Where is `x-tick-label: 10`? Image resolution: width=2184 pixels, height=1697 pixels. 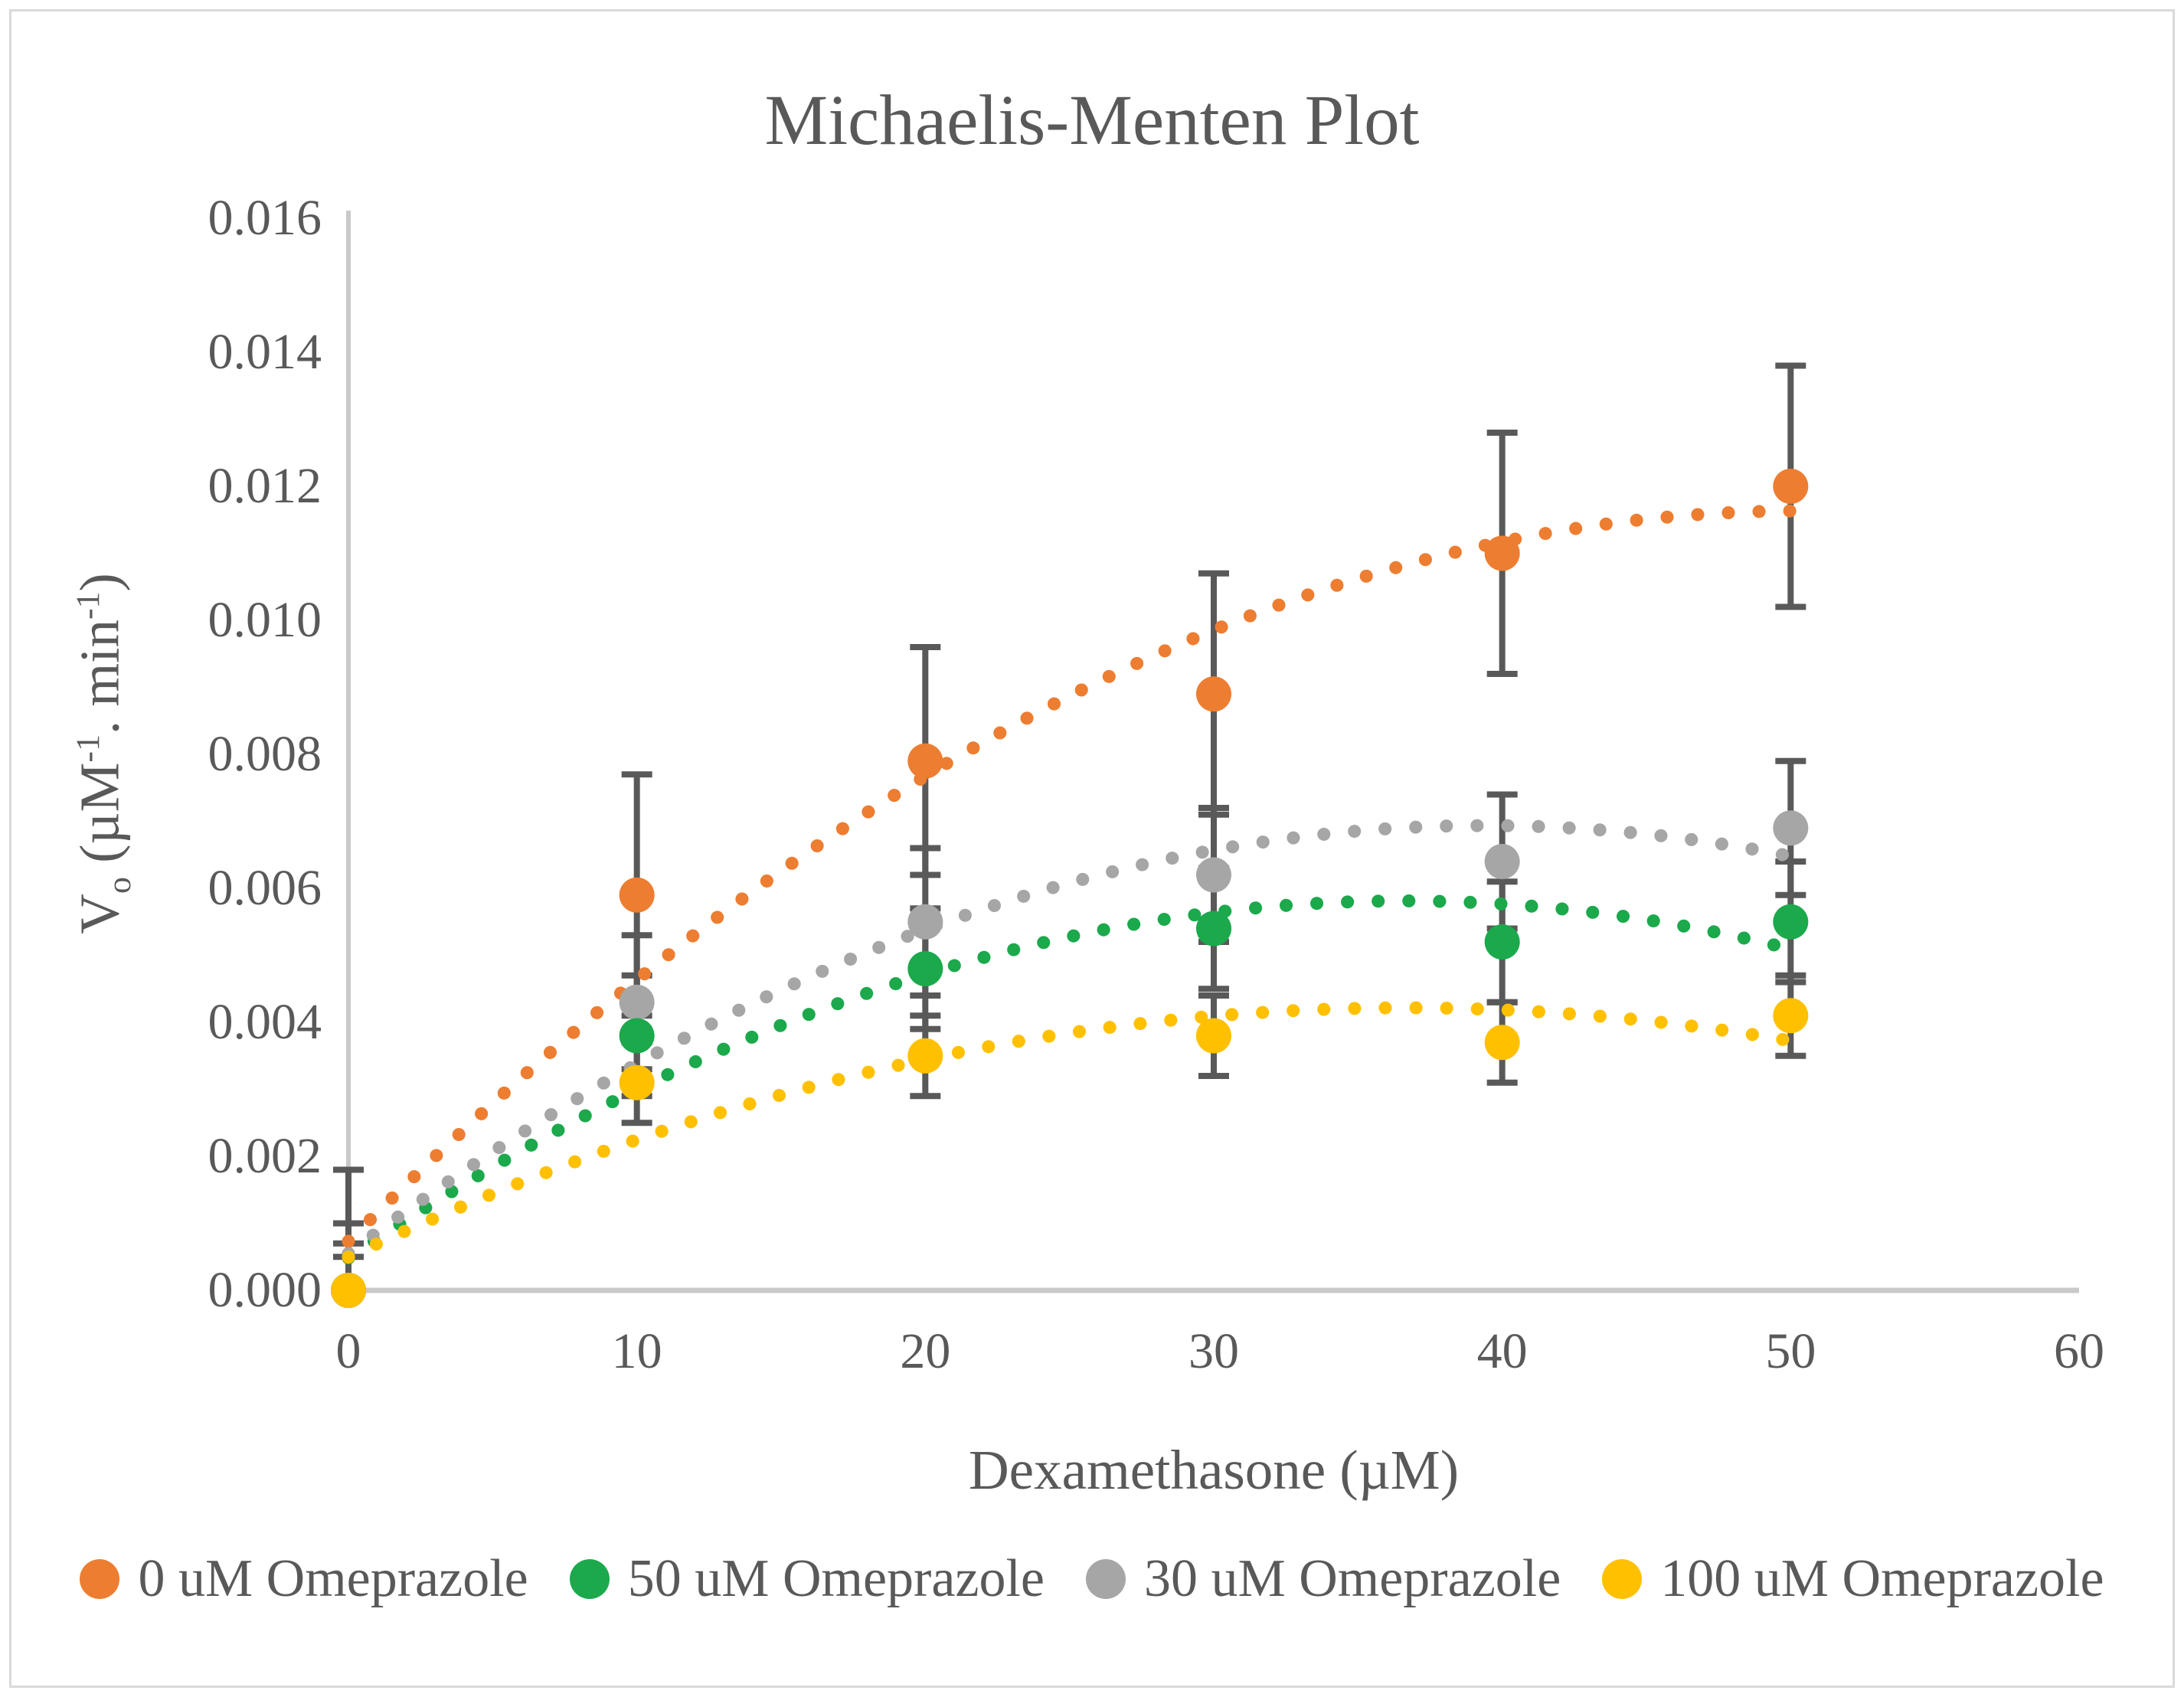 x-tick-label: 10 is located at coordinates (636, 1351).